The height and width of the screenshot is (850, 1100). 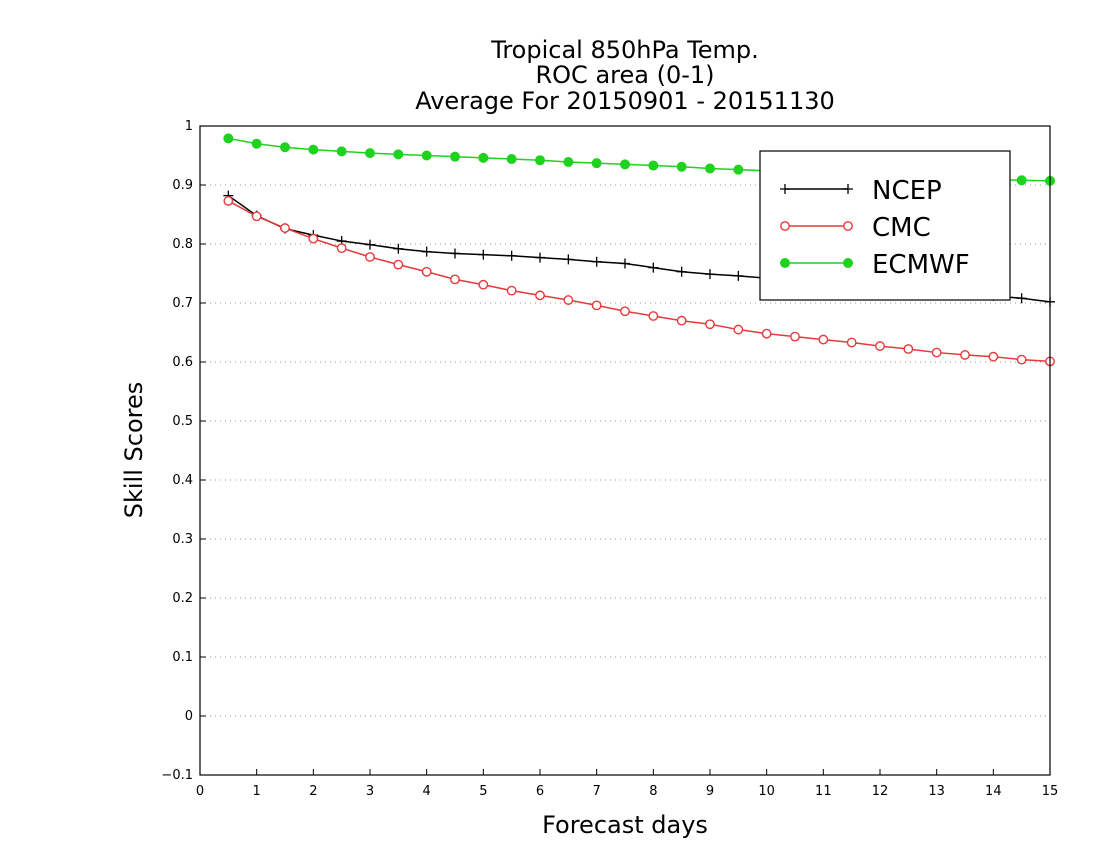 What do you see at coordinates (370, 791) in the screenshot?
I see `x-tick-label: 3` at bounding box center [370, 791].